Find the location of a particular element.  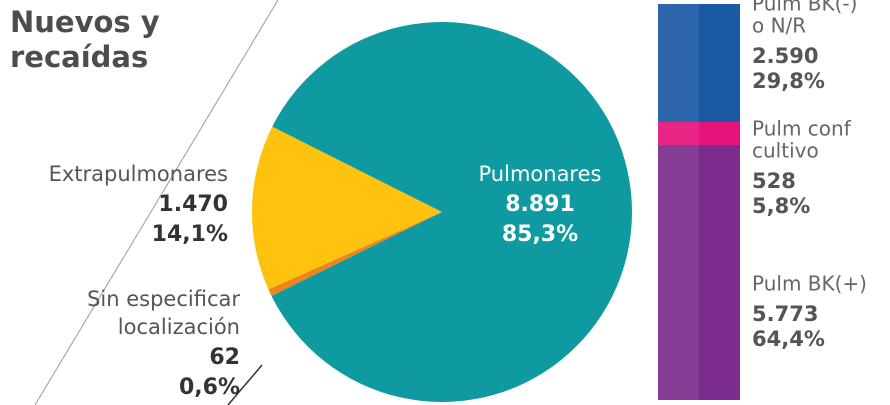

title: recaídas is located at coordinates (79, 57).